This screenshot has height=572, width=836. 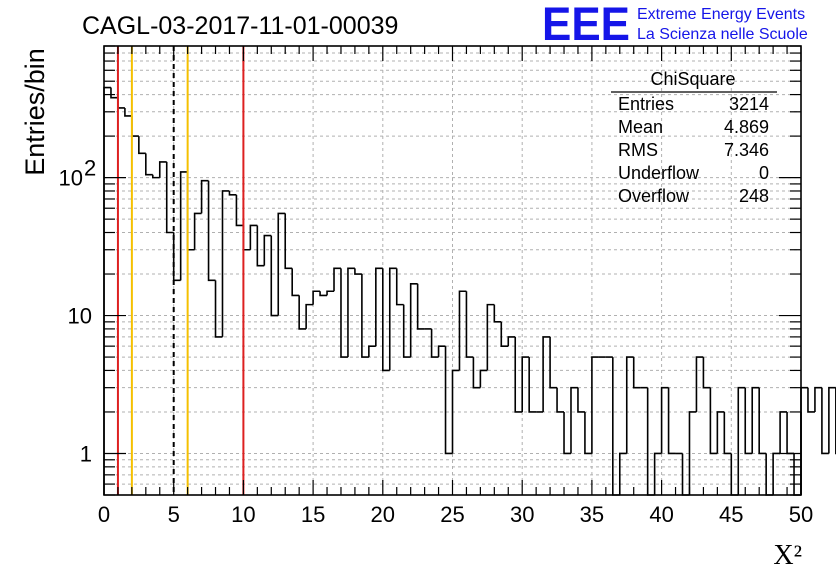 I want to click on x-tick-label: 25, so click(x=452, y=514).